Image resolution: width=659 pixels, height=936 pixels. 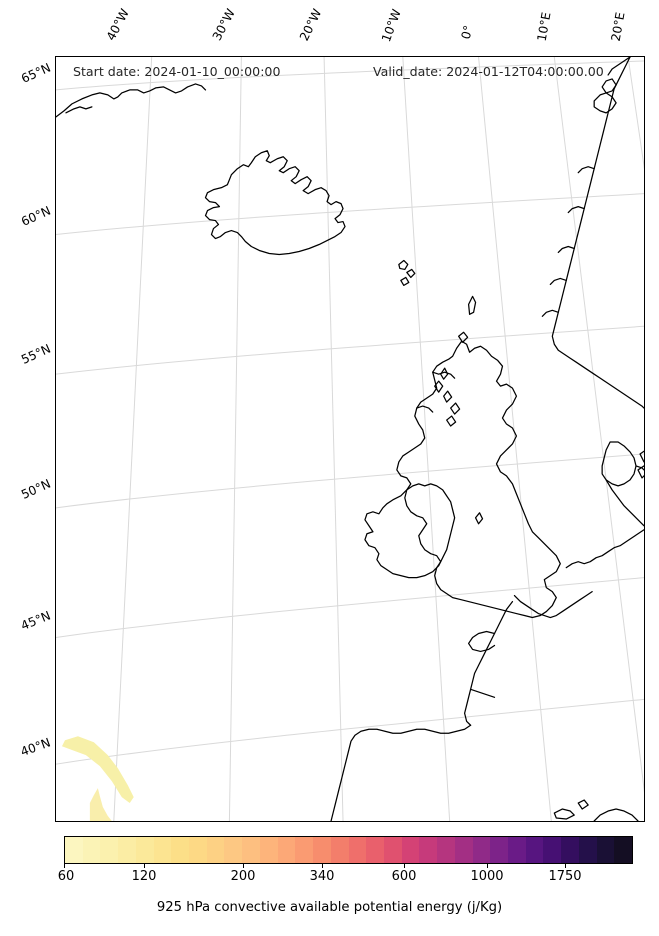 What do you see at coordinates (425, 409) in the screenshot?
I see `coast-gb-west` at bounding box center [425, 409].